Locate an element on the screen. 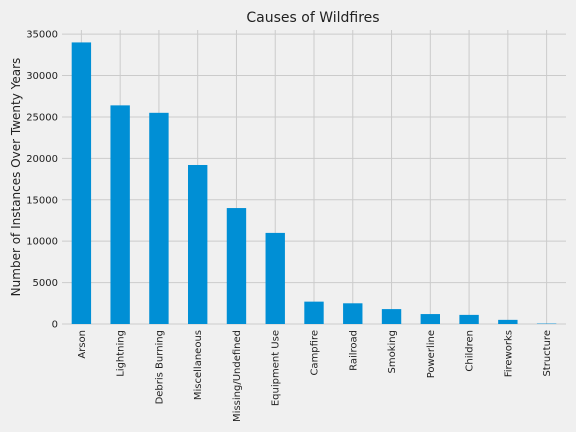 The width and height of the screenshot is (576, 432). x-tick-label: Children is located at coordinates (470, 351).